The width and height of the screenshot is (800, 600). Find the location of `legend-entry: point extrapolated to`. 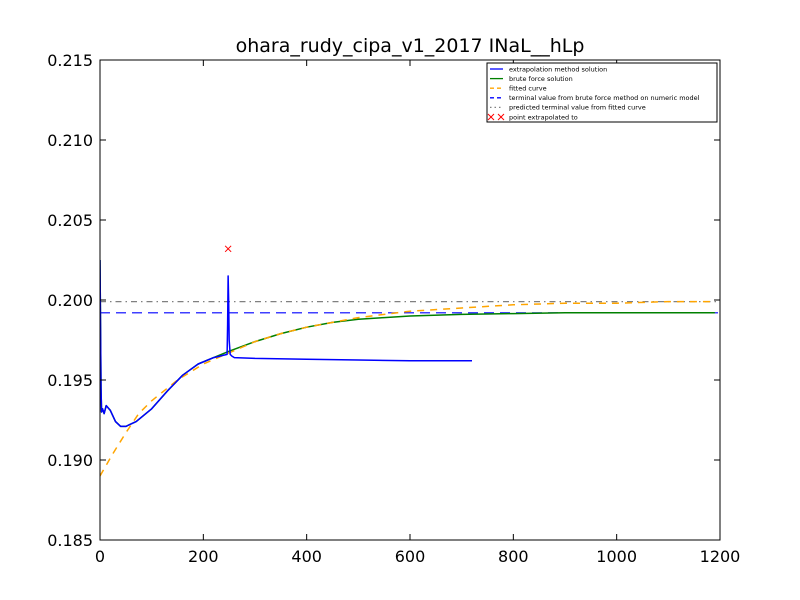

legend-entry: point extrapolated to is located at coordinates (532, 117).